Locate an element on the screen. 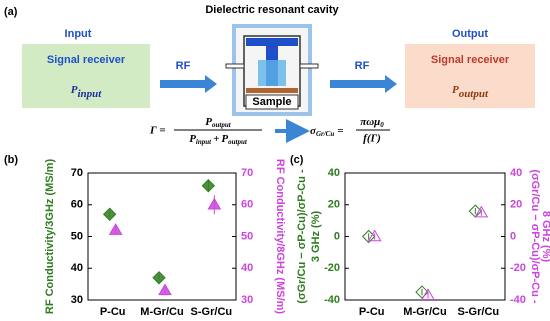 This screenshot has width=550, height=321. sigma-denominator: f(Γ) is located at coordinates (372, 139).